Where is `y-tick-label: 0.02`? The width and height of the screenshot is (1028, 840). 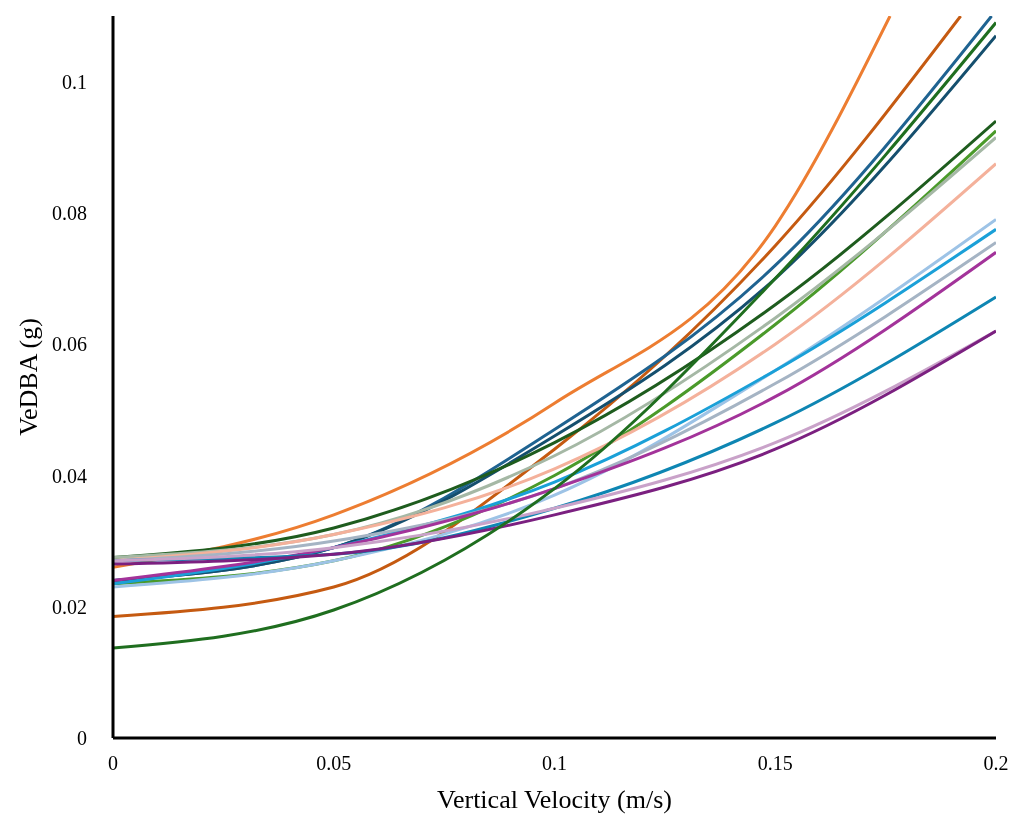 y-tick-label: 0.02 is located at coordinates (69, 606).